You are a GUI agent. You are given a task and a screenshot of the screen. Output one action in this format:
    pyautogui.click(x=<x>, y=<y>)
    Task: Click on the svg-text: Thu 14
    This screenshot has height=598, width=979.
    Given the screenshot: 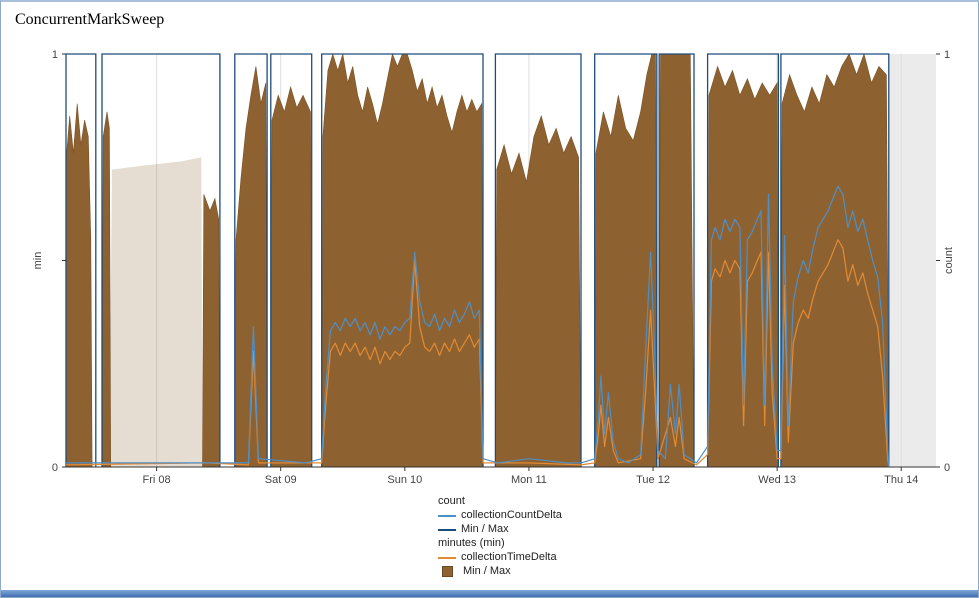 What is the action you would take?
    pyautogui.click(x=901, y=480)
    